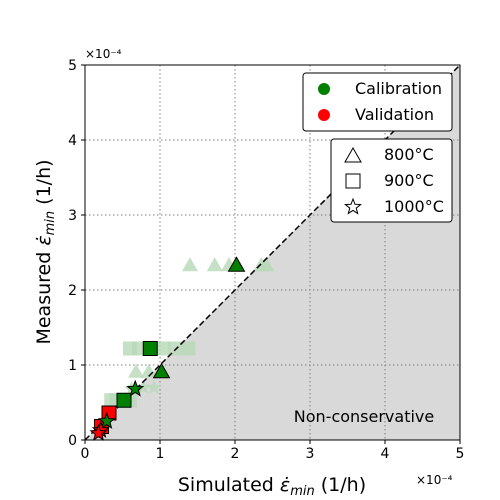 This screenshot has height=500, width=500. Describe the element at coordinates (460, 454) in the screenshot. I see `x-tick-label: 5` at that location.